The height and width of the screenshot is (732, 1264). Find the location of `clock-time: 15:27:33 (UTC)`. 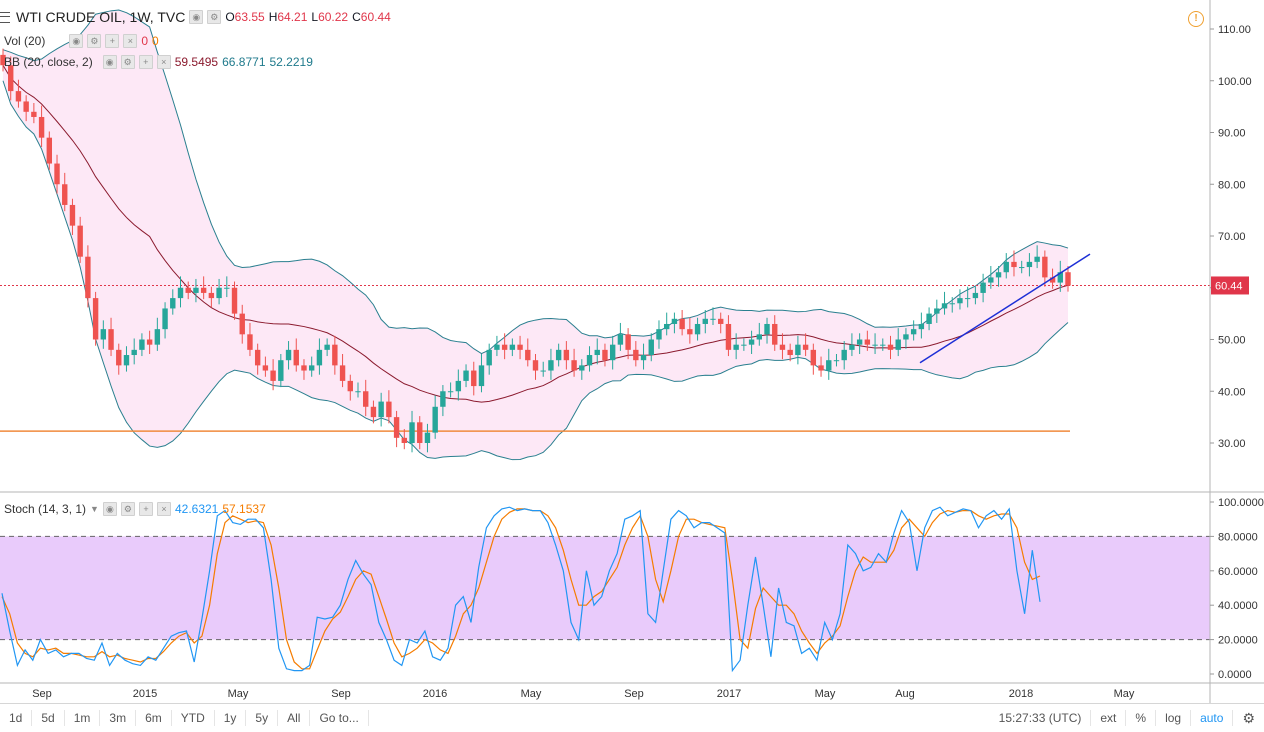

clock-time: 15:27:33 (UTC) is located at coordinates (1041, 718).